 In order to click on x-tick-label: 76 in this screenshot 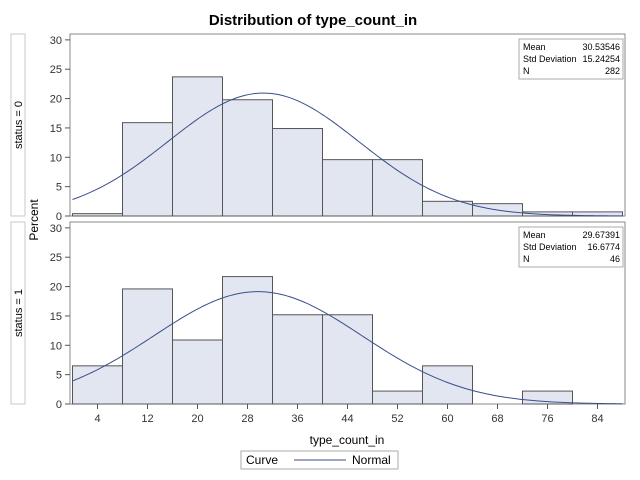, I will do `click(547, 419)`.